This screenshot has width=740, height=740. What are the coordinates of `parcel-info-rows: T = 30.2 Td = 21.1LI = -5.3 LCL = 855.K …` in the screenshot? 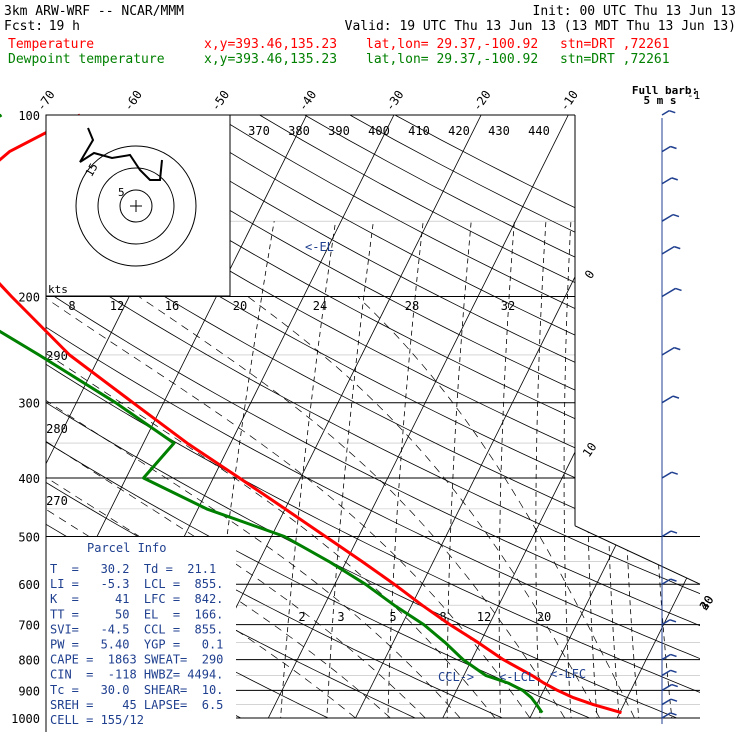 It's located at (136, 644).